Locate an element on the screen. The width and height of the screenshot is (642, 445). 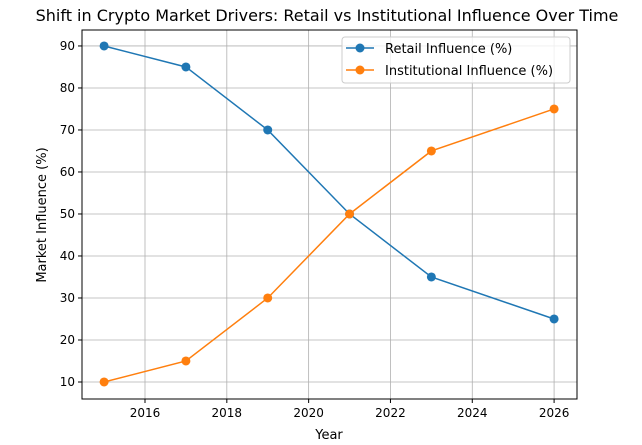
y-tick-label: 70 is located at coordinates (67, 130).